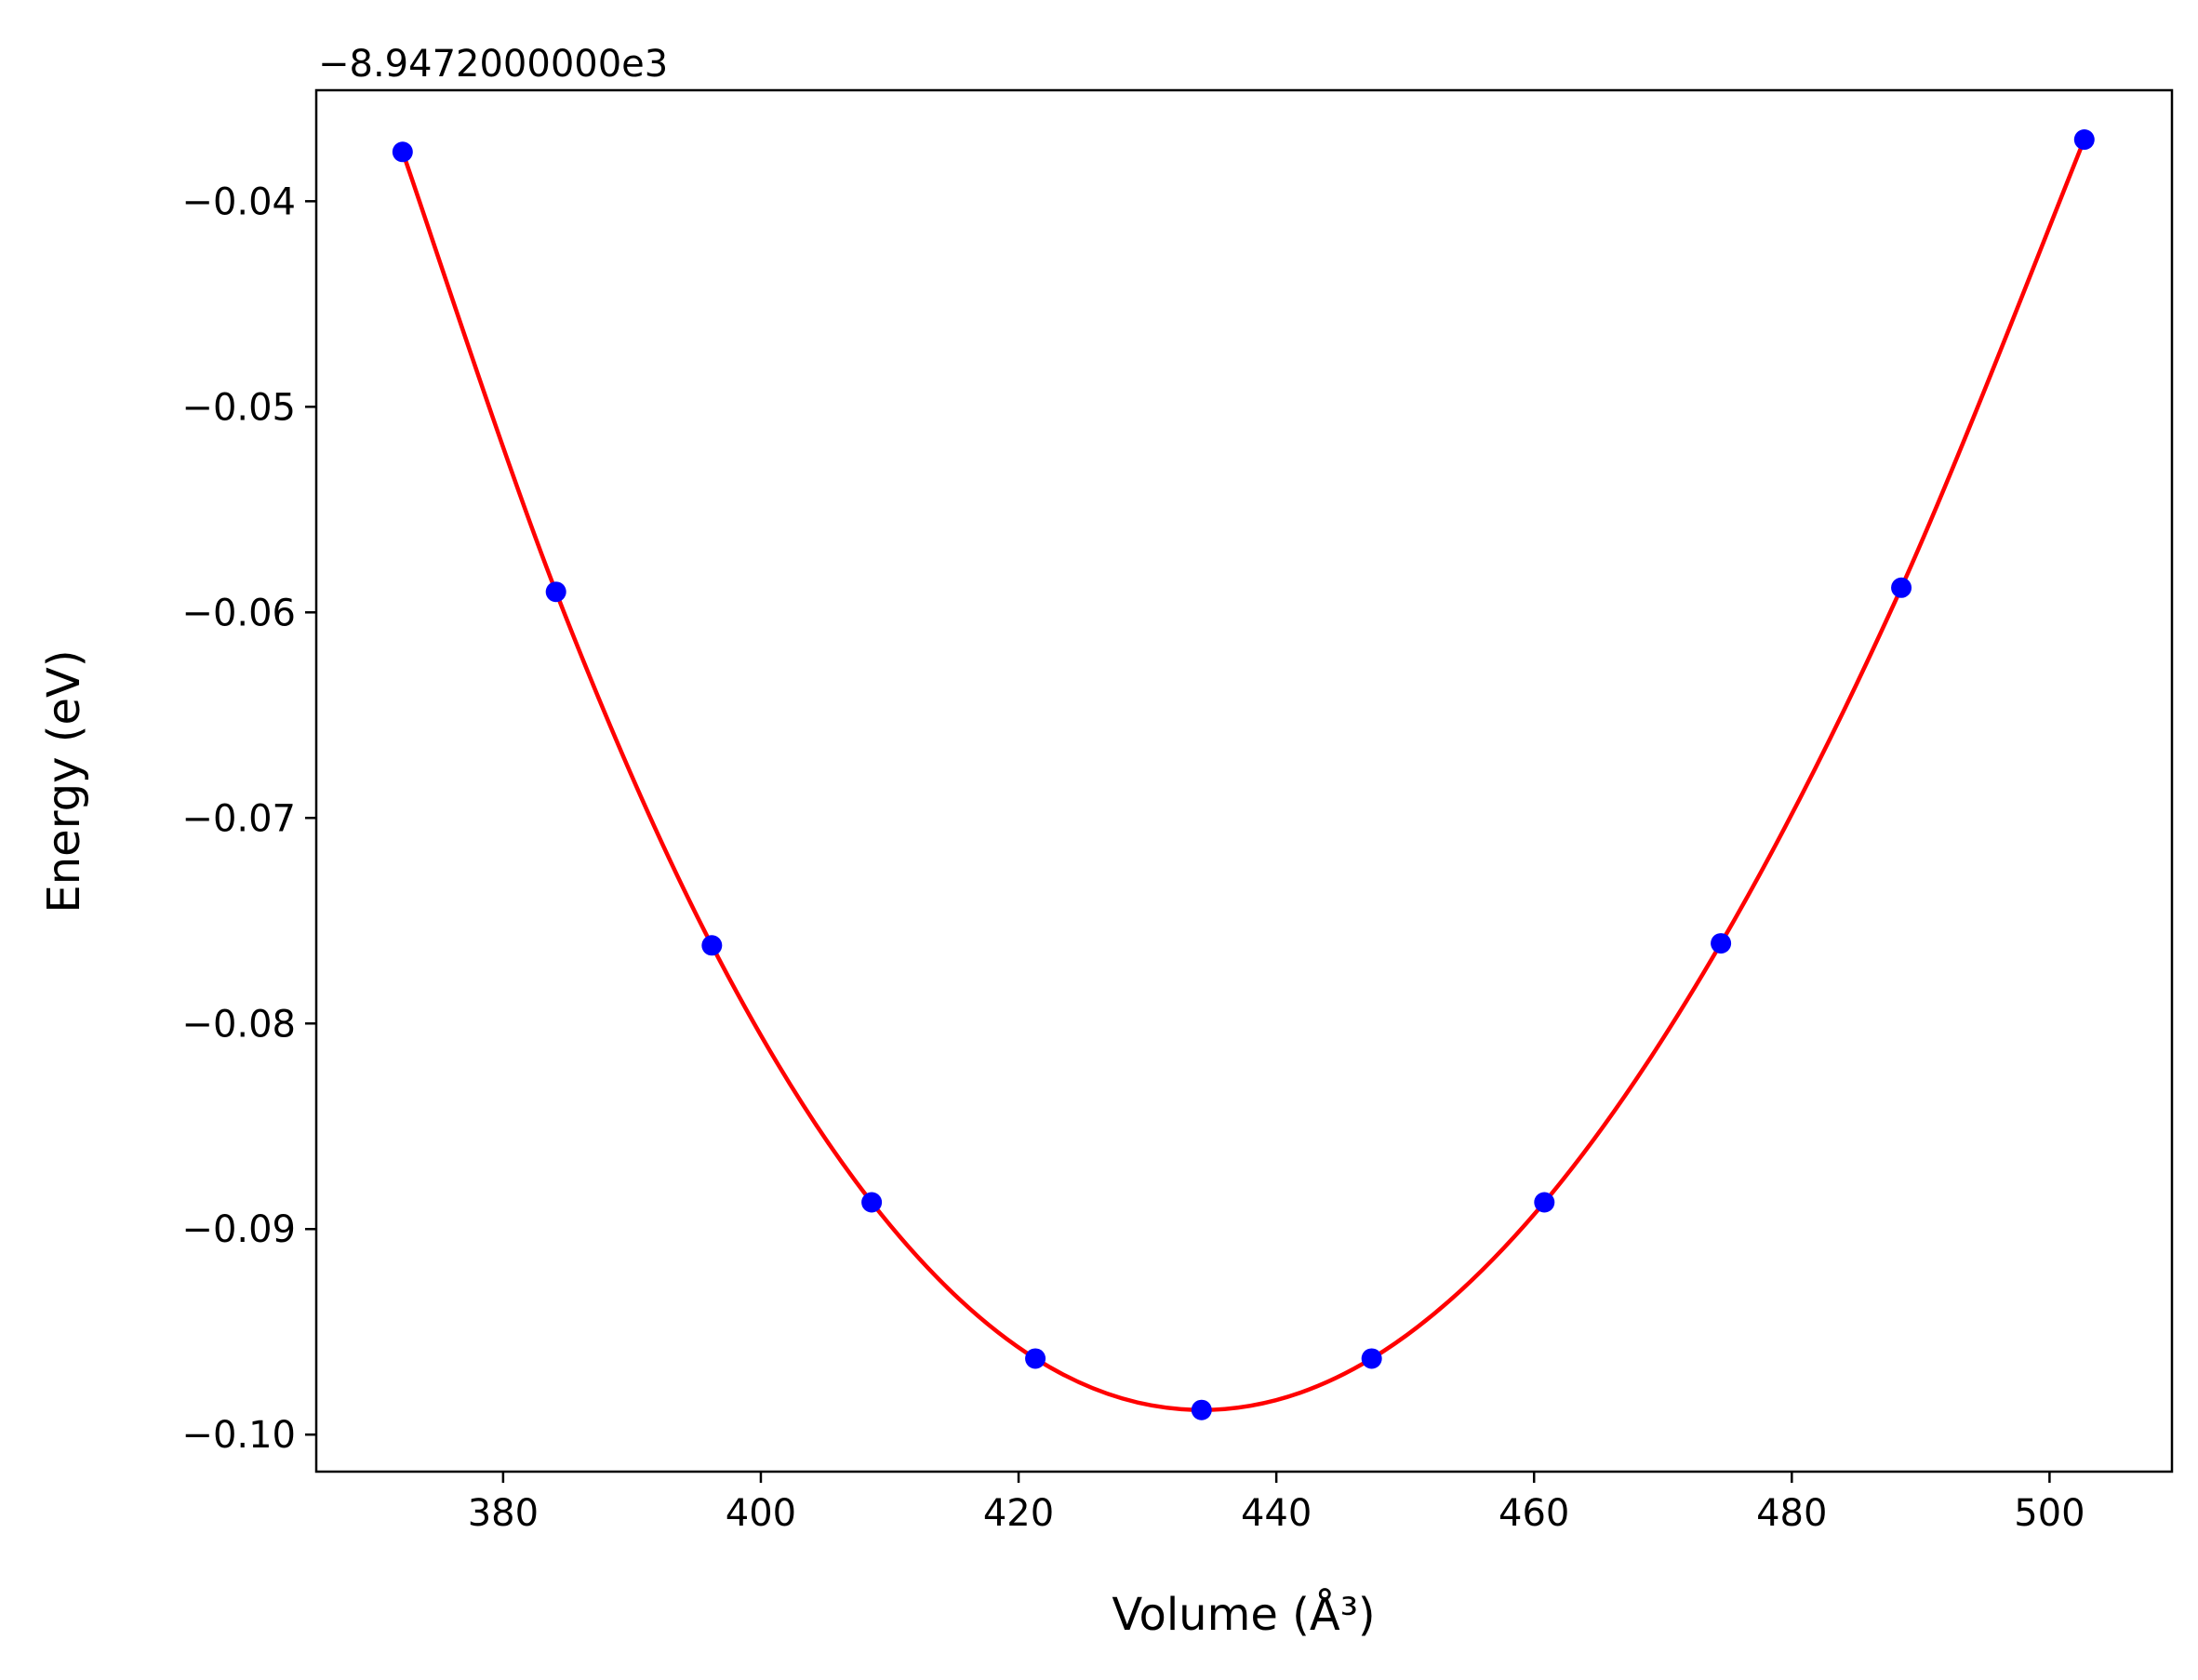 The height and width of the screenshot is (1680, 2198). Describe the element at coordinates (238, 1229) in the screenshot. I see `y-tick-label: −0.09` at that location.